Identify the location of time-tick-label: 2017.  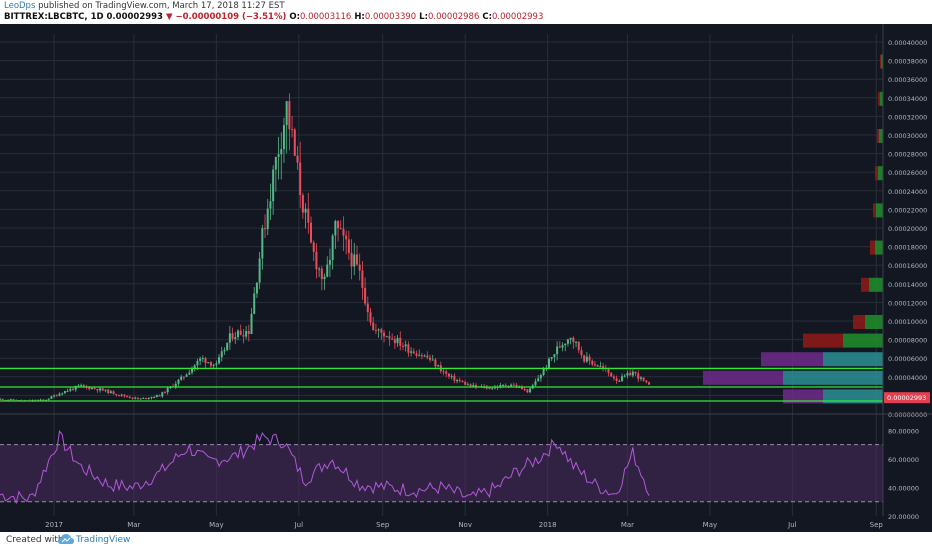
(54, 525).